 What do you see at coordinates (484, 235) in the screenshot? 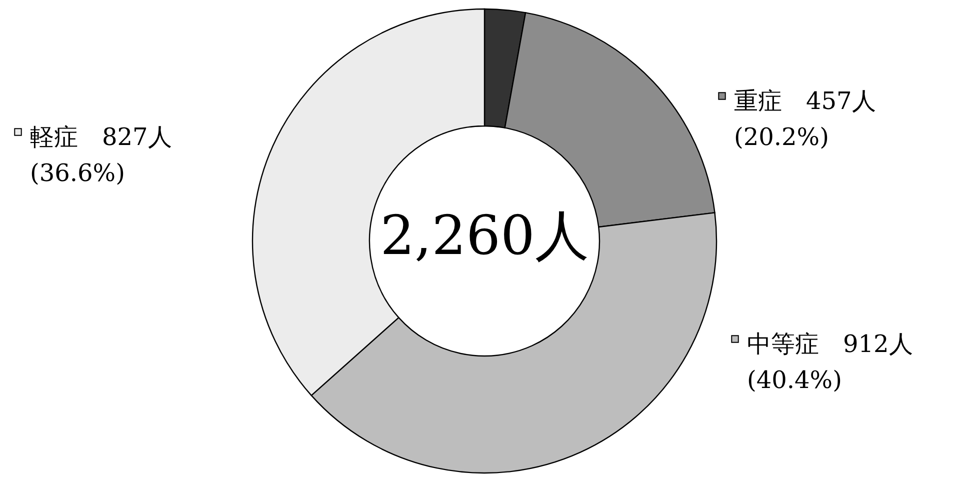
I see `text: 2,260人` at bounding box center [484, 235].